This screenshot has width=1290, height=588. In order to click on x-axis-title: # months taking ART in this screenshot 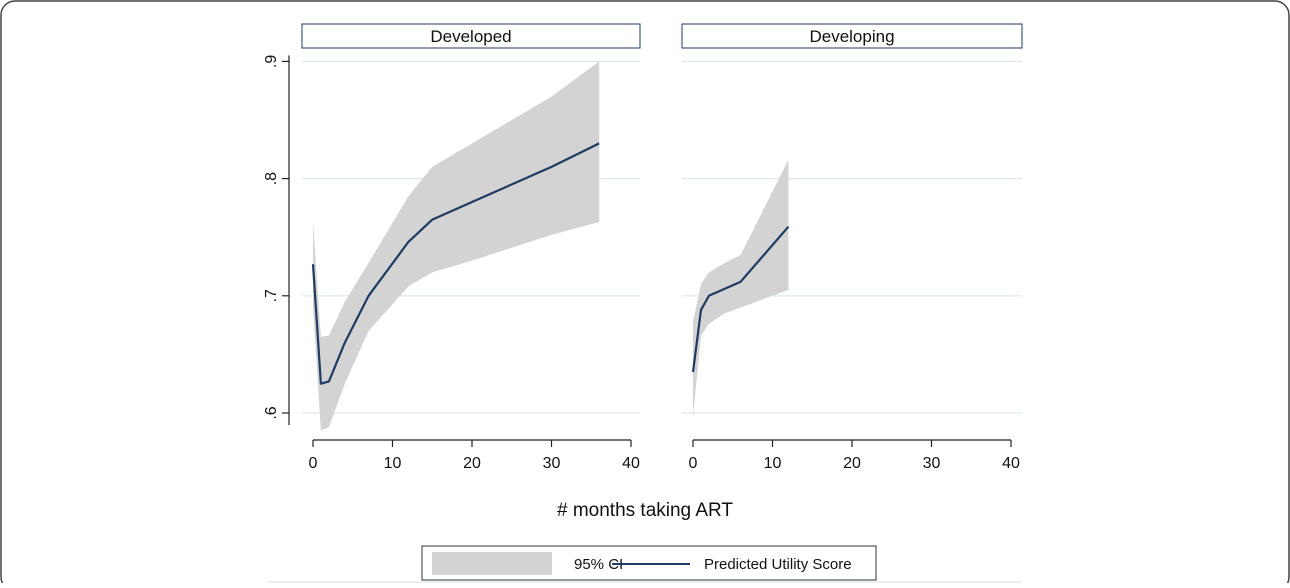, I will do `click(645, 510)`.